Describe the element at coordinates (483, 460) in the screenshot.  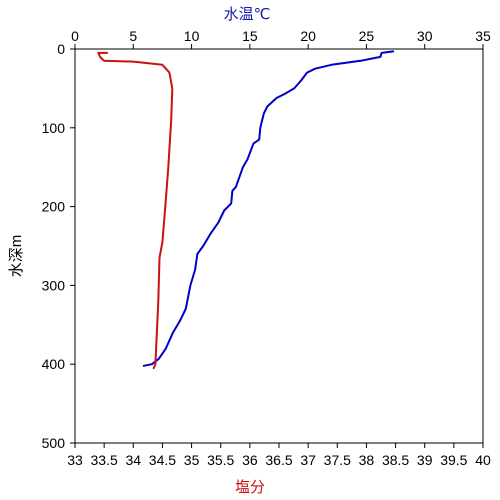
I see `bottom-tick-label: 40` at that location.